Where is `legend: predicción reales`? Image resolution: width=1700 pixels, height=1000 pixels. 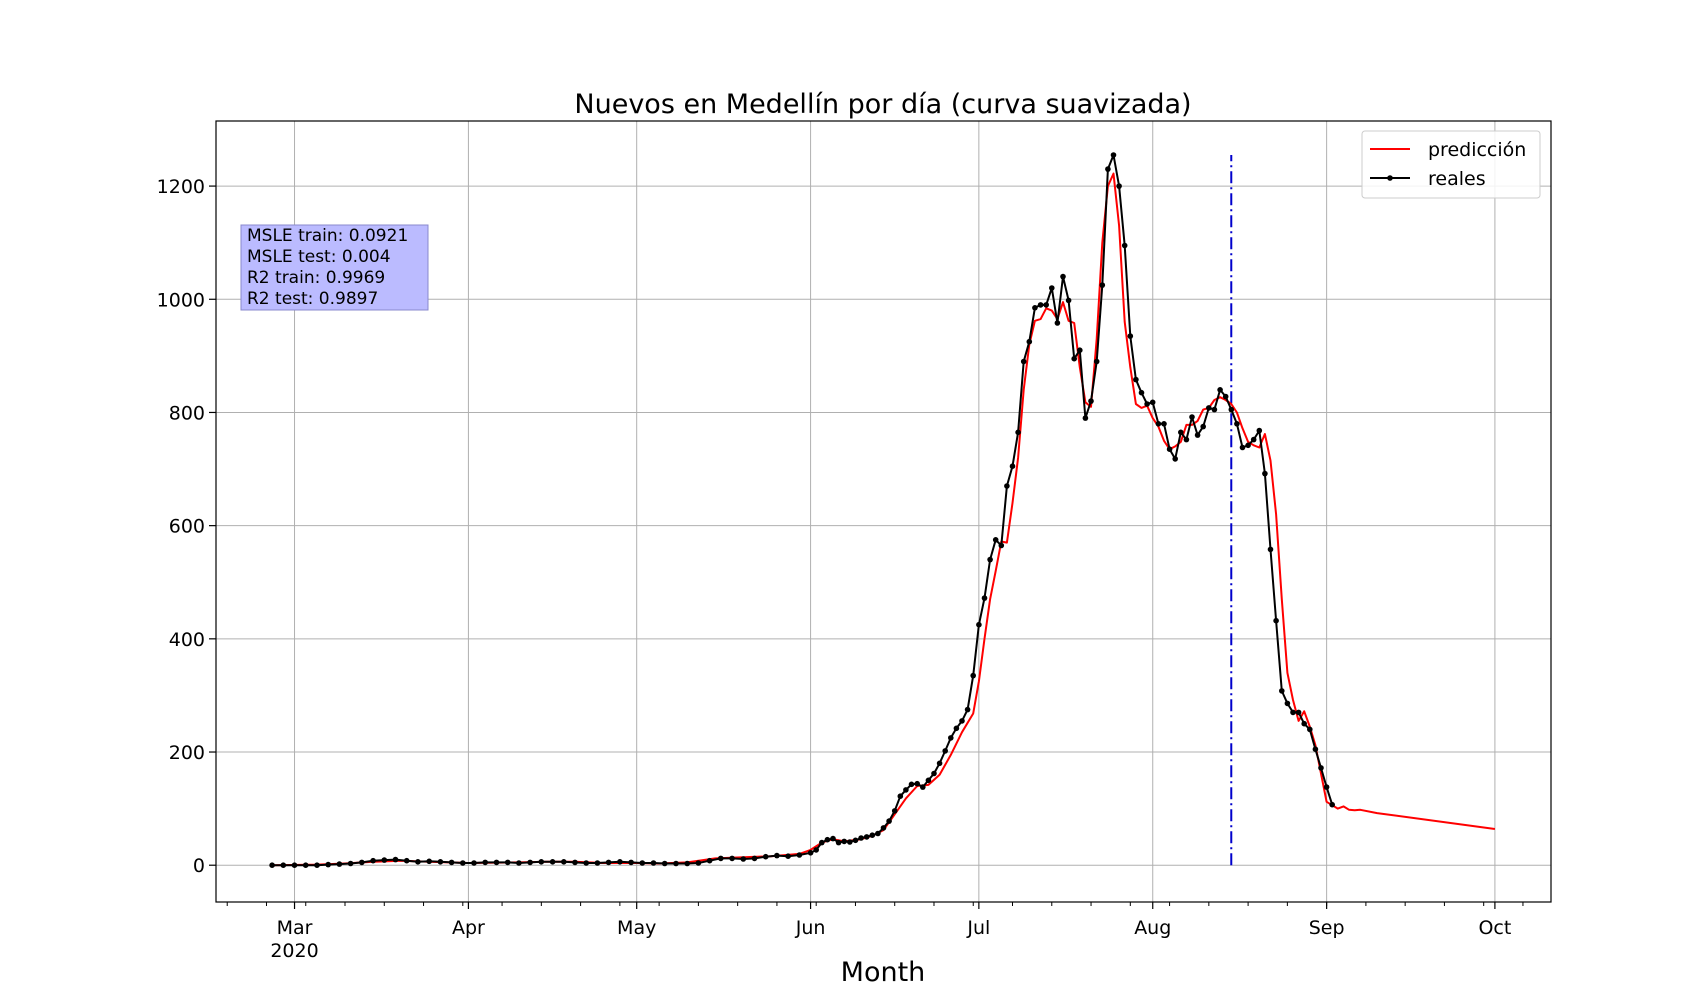 legend: predicción reales is located at coordinates (1451, 164).